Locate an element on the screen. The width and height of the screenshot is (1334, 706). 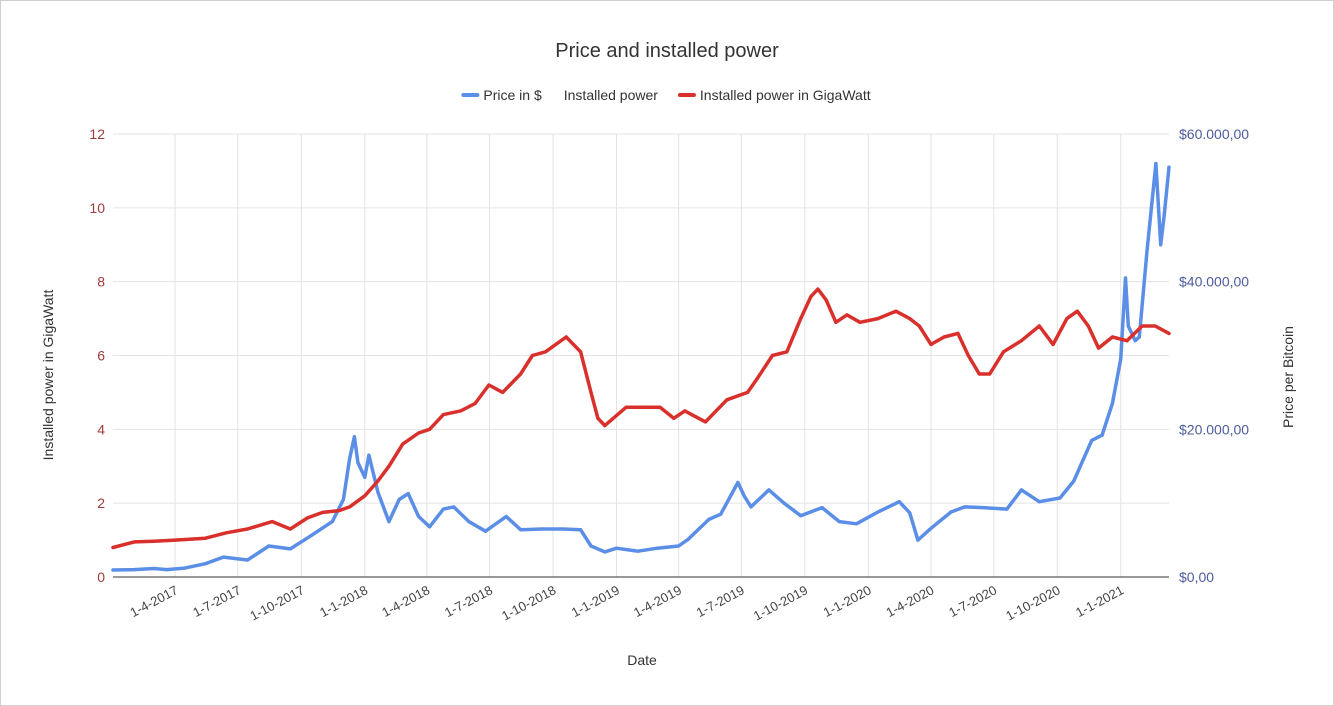
x-tick-label: 1-1-2018 is located at coordinates (343, 601).